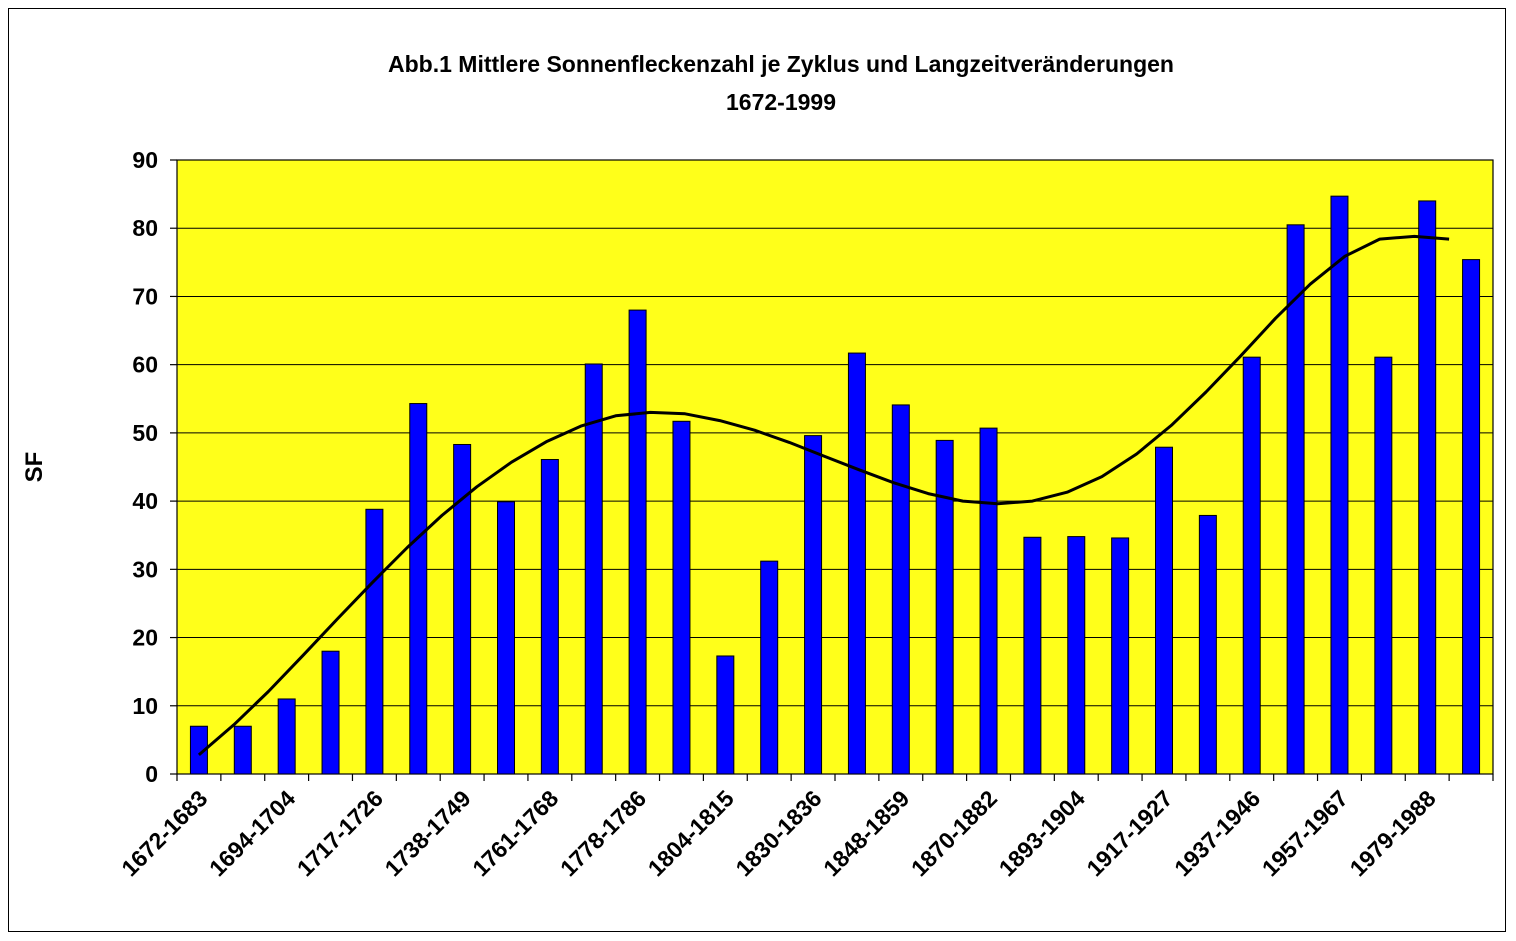 This screenshot has width=1516, height=941. What do you see at coordinates (145, 160) in the screenshot?
I see `y-tick-label: 90` at bounding box center [145, 160].